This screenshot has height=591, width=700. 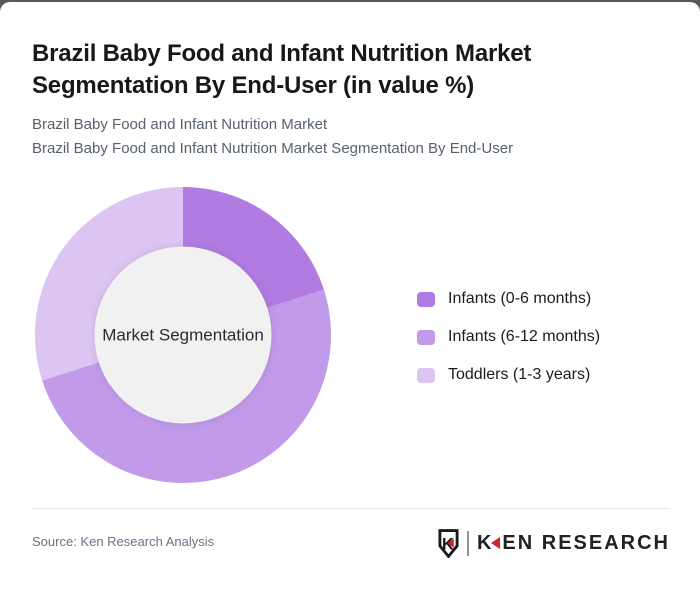 I want to click on logo-red-triangle-icon, so click(x=496, y=543).